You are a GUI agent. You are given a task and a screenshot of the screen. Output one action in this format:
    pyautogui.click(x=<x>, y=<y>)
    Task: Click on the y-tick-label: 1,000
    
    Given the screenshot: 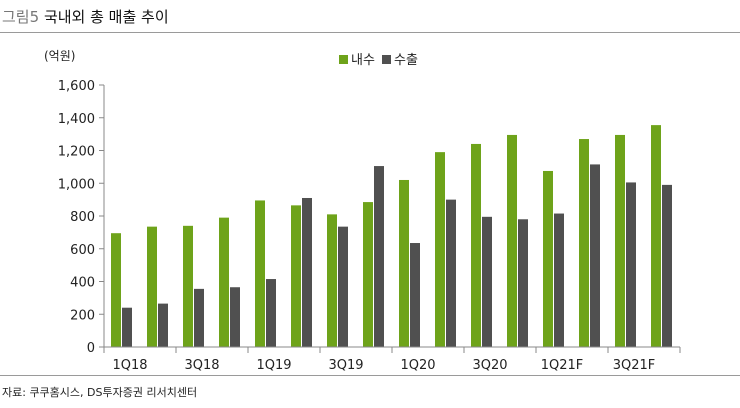 What is the action you would take?
    pyautogui.click(x=76, y=184)
    